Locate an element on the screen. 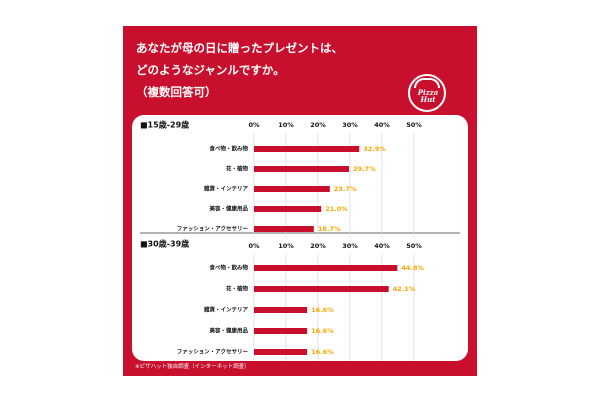 The width and height of the screenshot is (600, 400). pizza-hut-logo-icon: Pizza Hut is located at coordinates (427, 93).